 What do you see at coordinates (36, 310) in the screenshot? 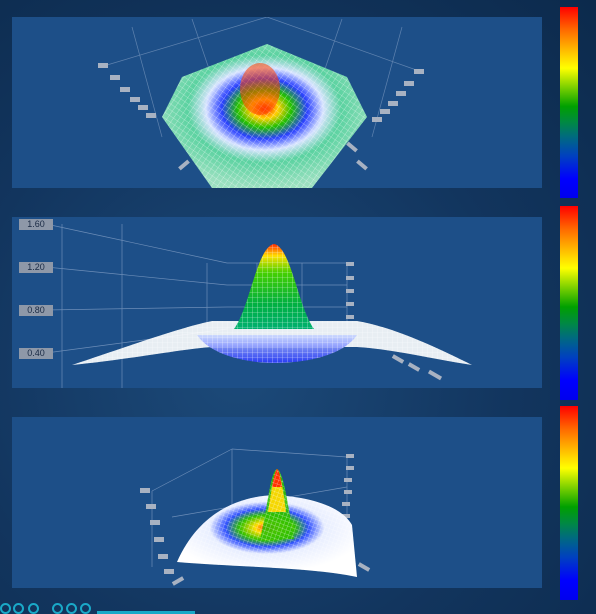
I see `z-tick-label: 0.80` at bounding box center [36, 310].